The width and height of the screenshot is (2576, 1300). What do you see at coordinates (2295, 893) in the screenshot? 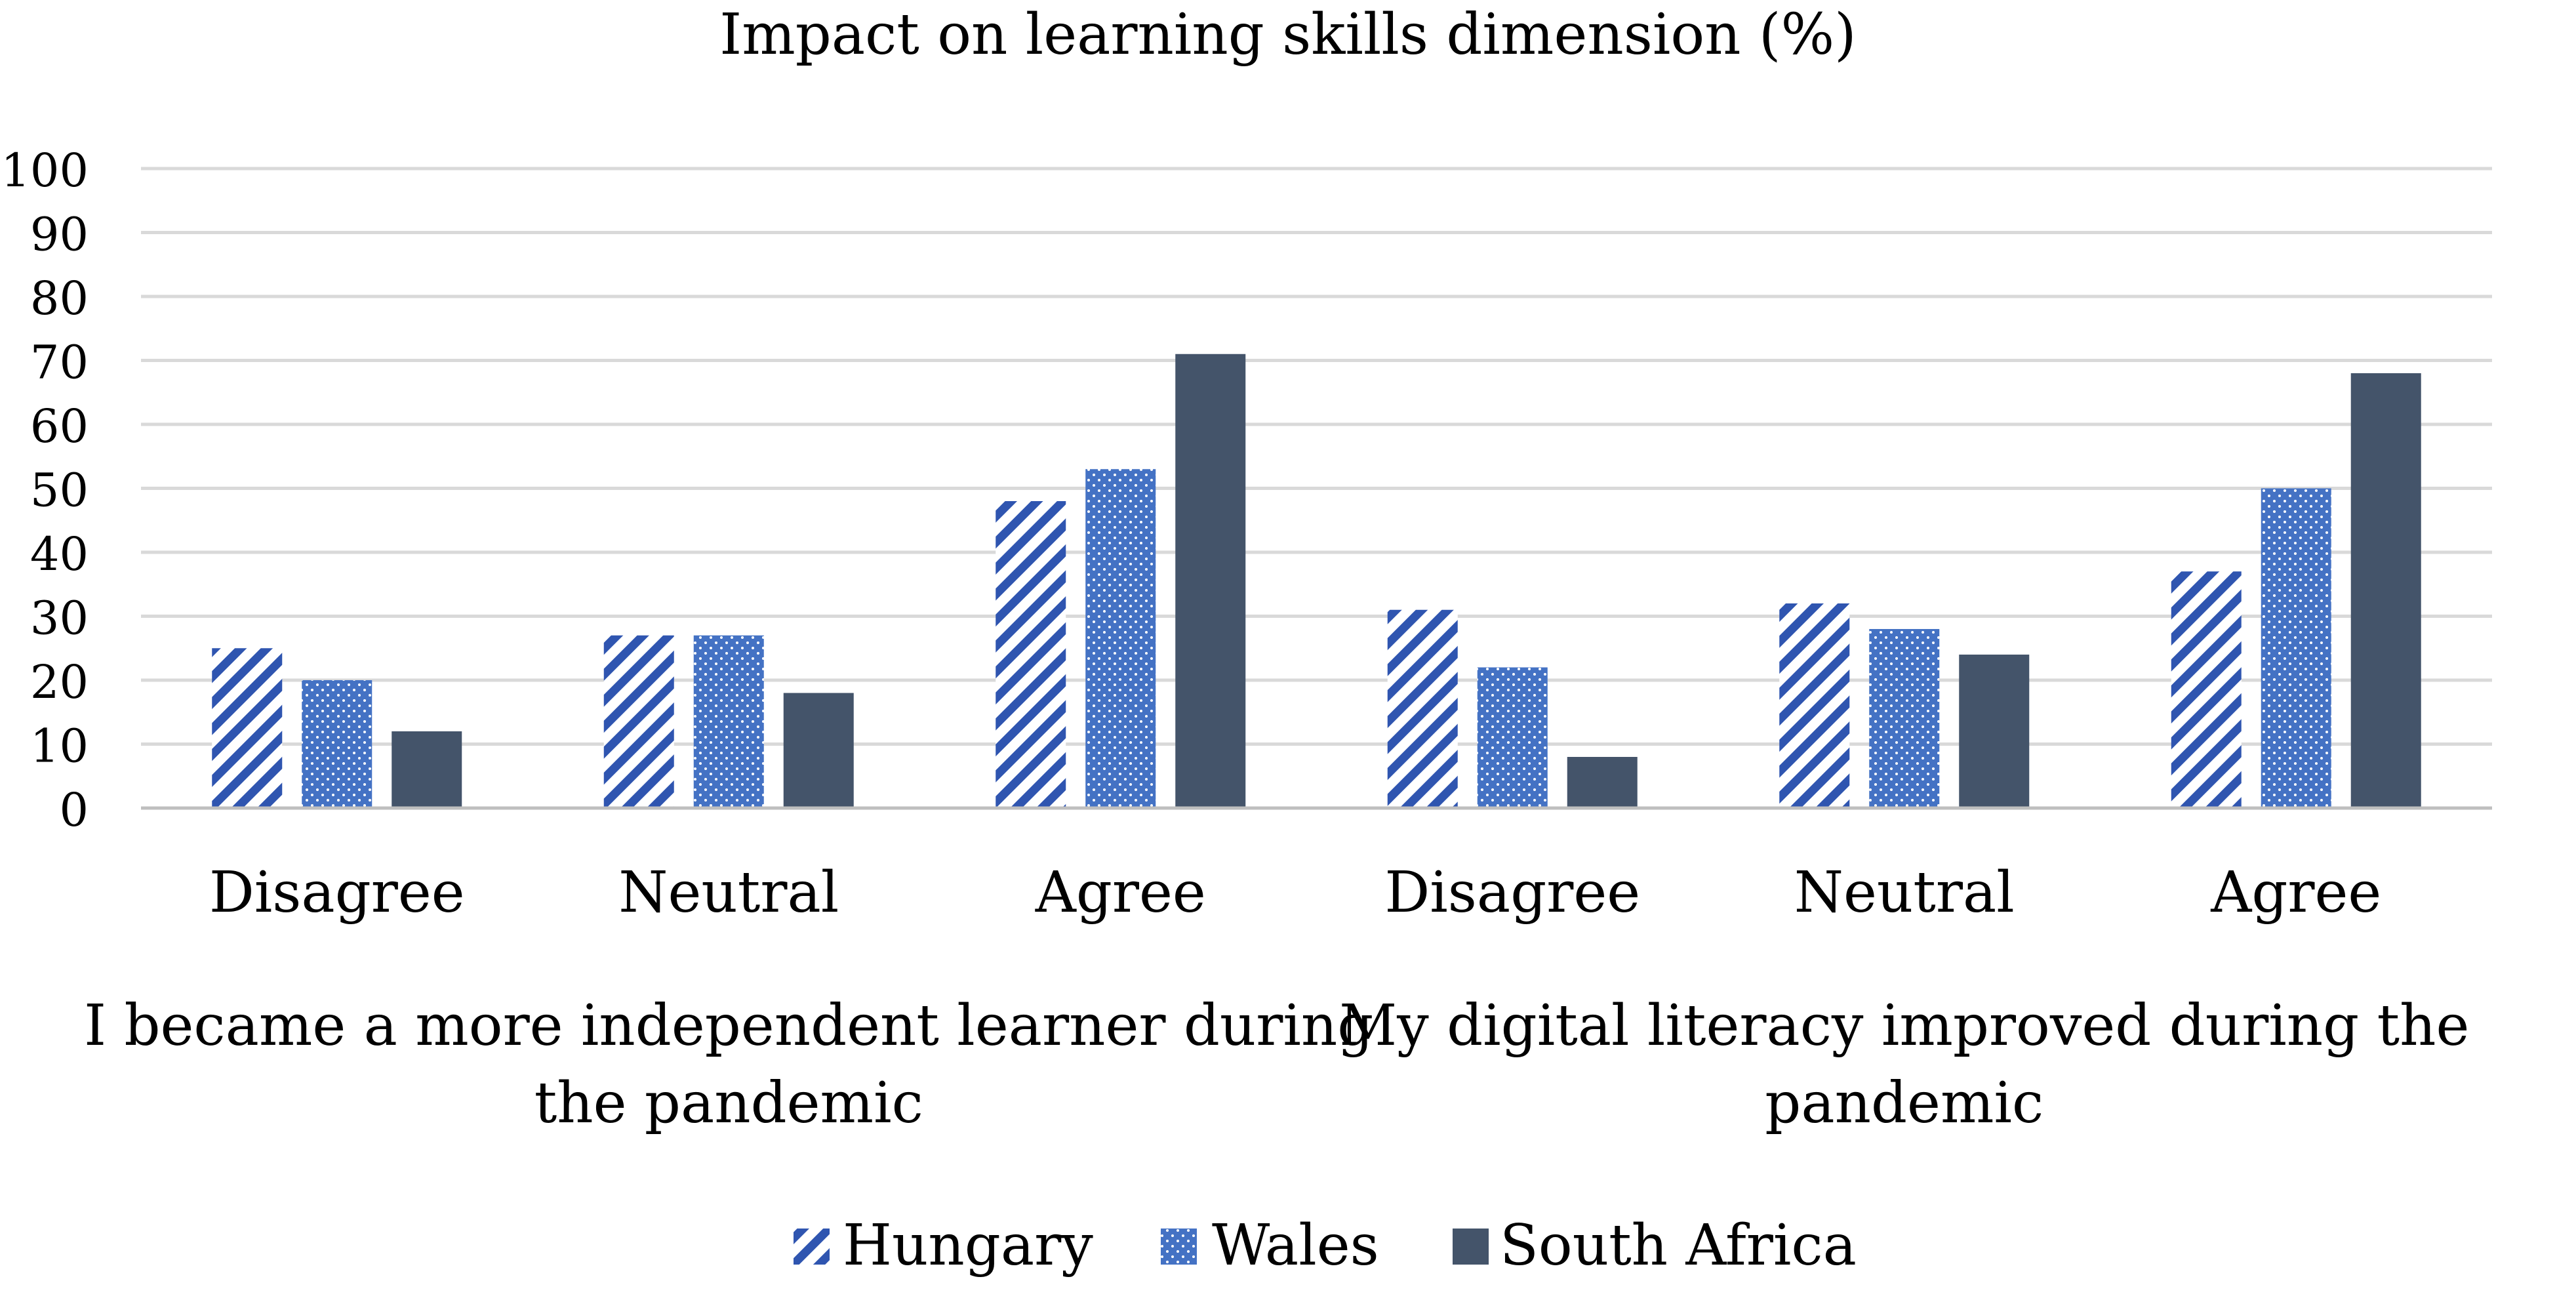
I see `x-category-label-5: Agree` at bounding box center [2295, 893].